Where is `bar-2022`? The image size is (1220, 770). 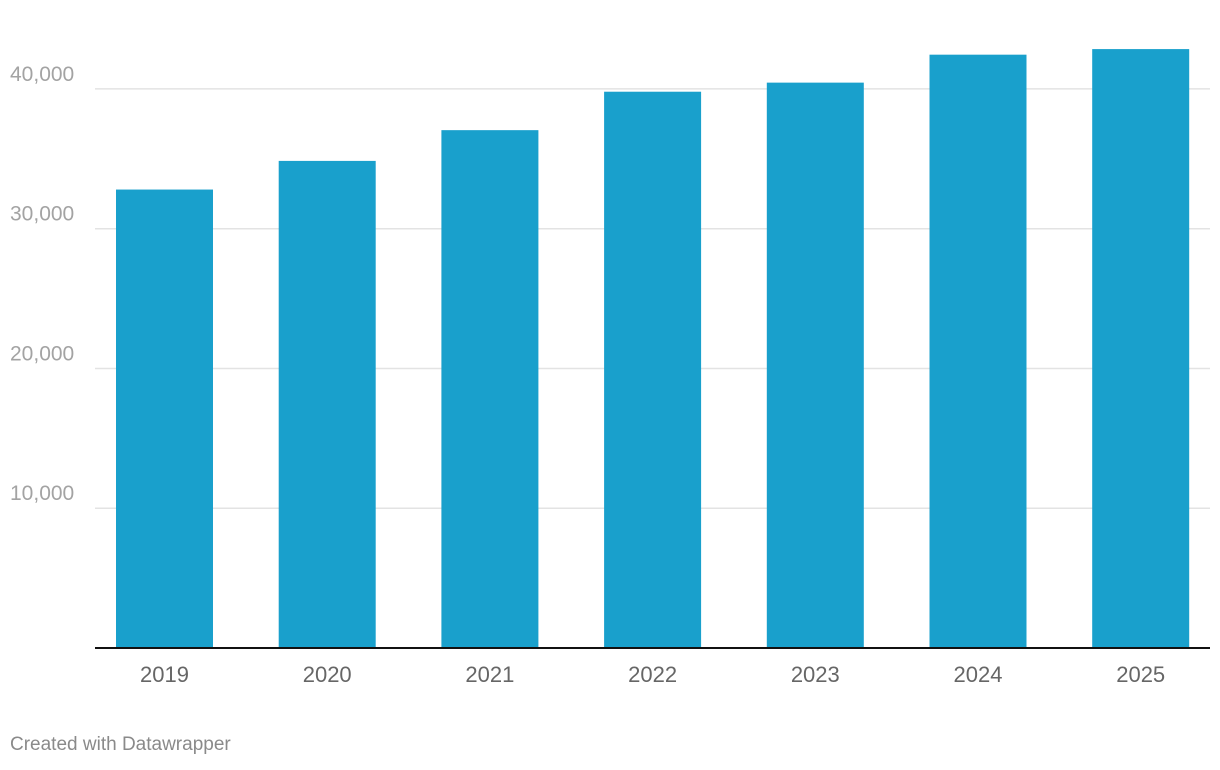
bar-2022 is located at coordinates (653, 369).